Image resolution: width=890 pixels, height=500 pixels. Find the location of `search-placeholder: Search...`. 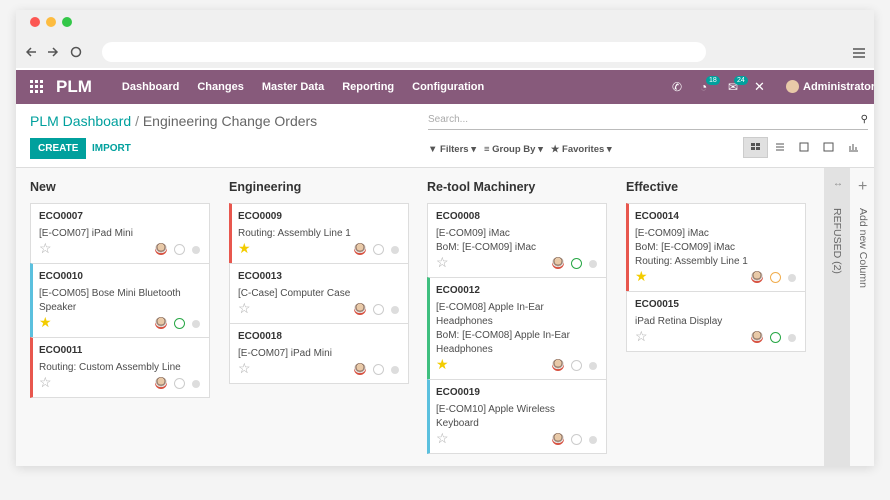

search-placeholder: Search... is located at coordinates (448, 119).